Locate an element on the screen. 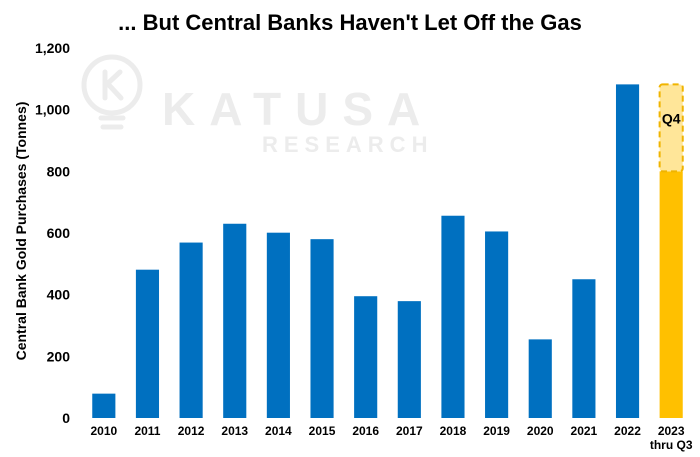  bar-2023 is located at coordinates (671, 294).